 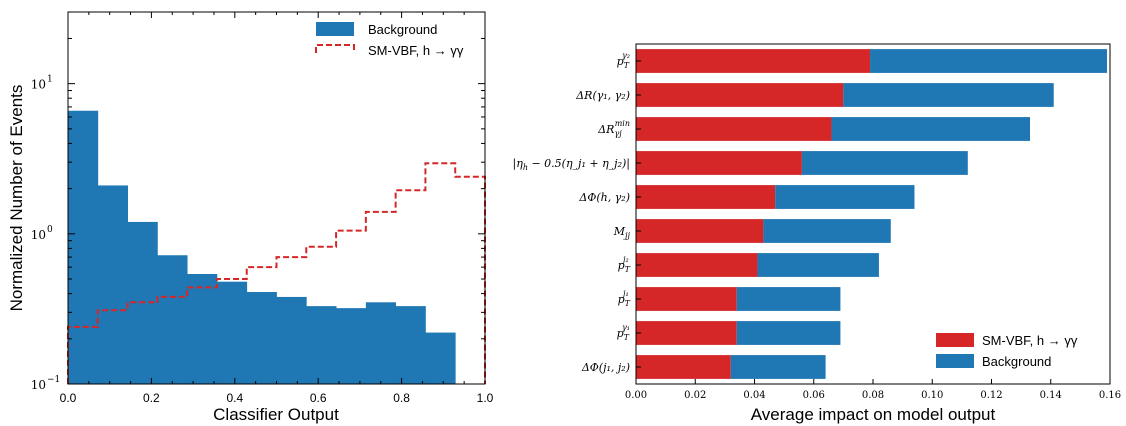 What do you see at coordinates (873, 395) in the screenshot?
I see `x-tick-label: 0.08` at bounding box center [873, 395].